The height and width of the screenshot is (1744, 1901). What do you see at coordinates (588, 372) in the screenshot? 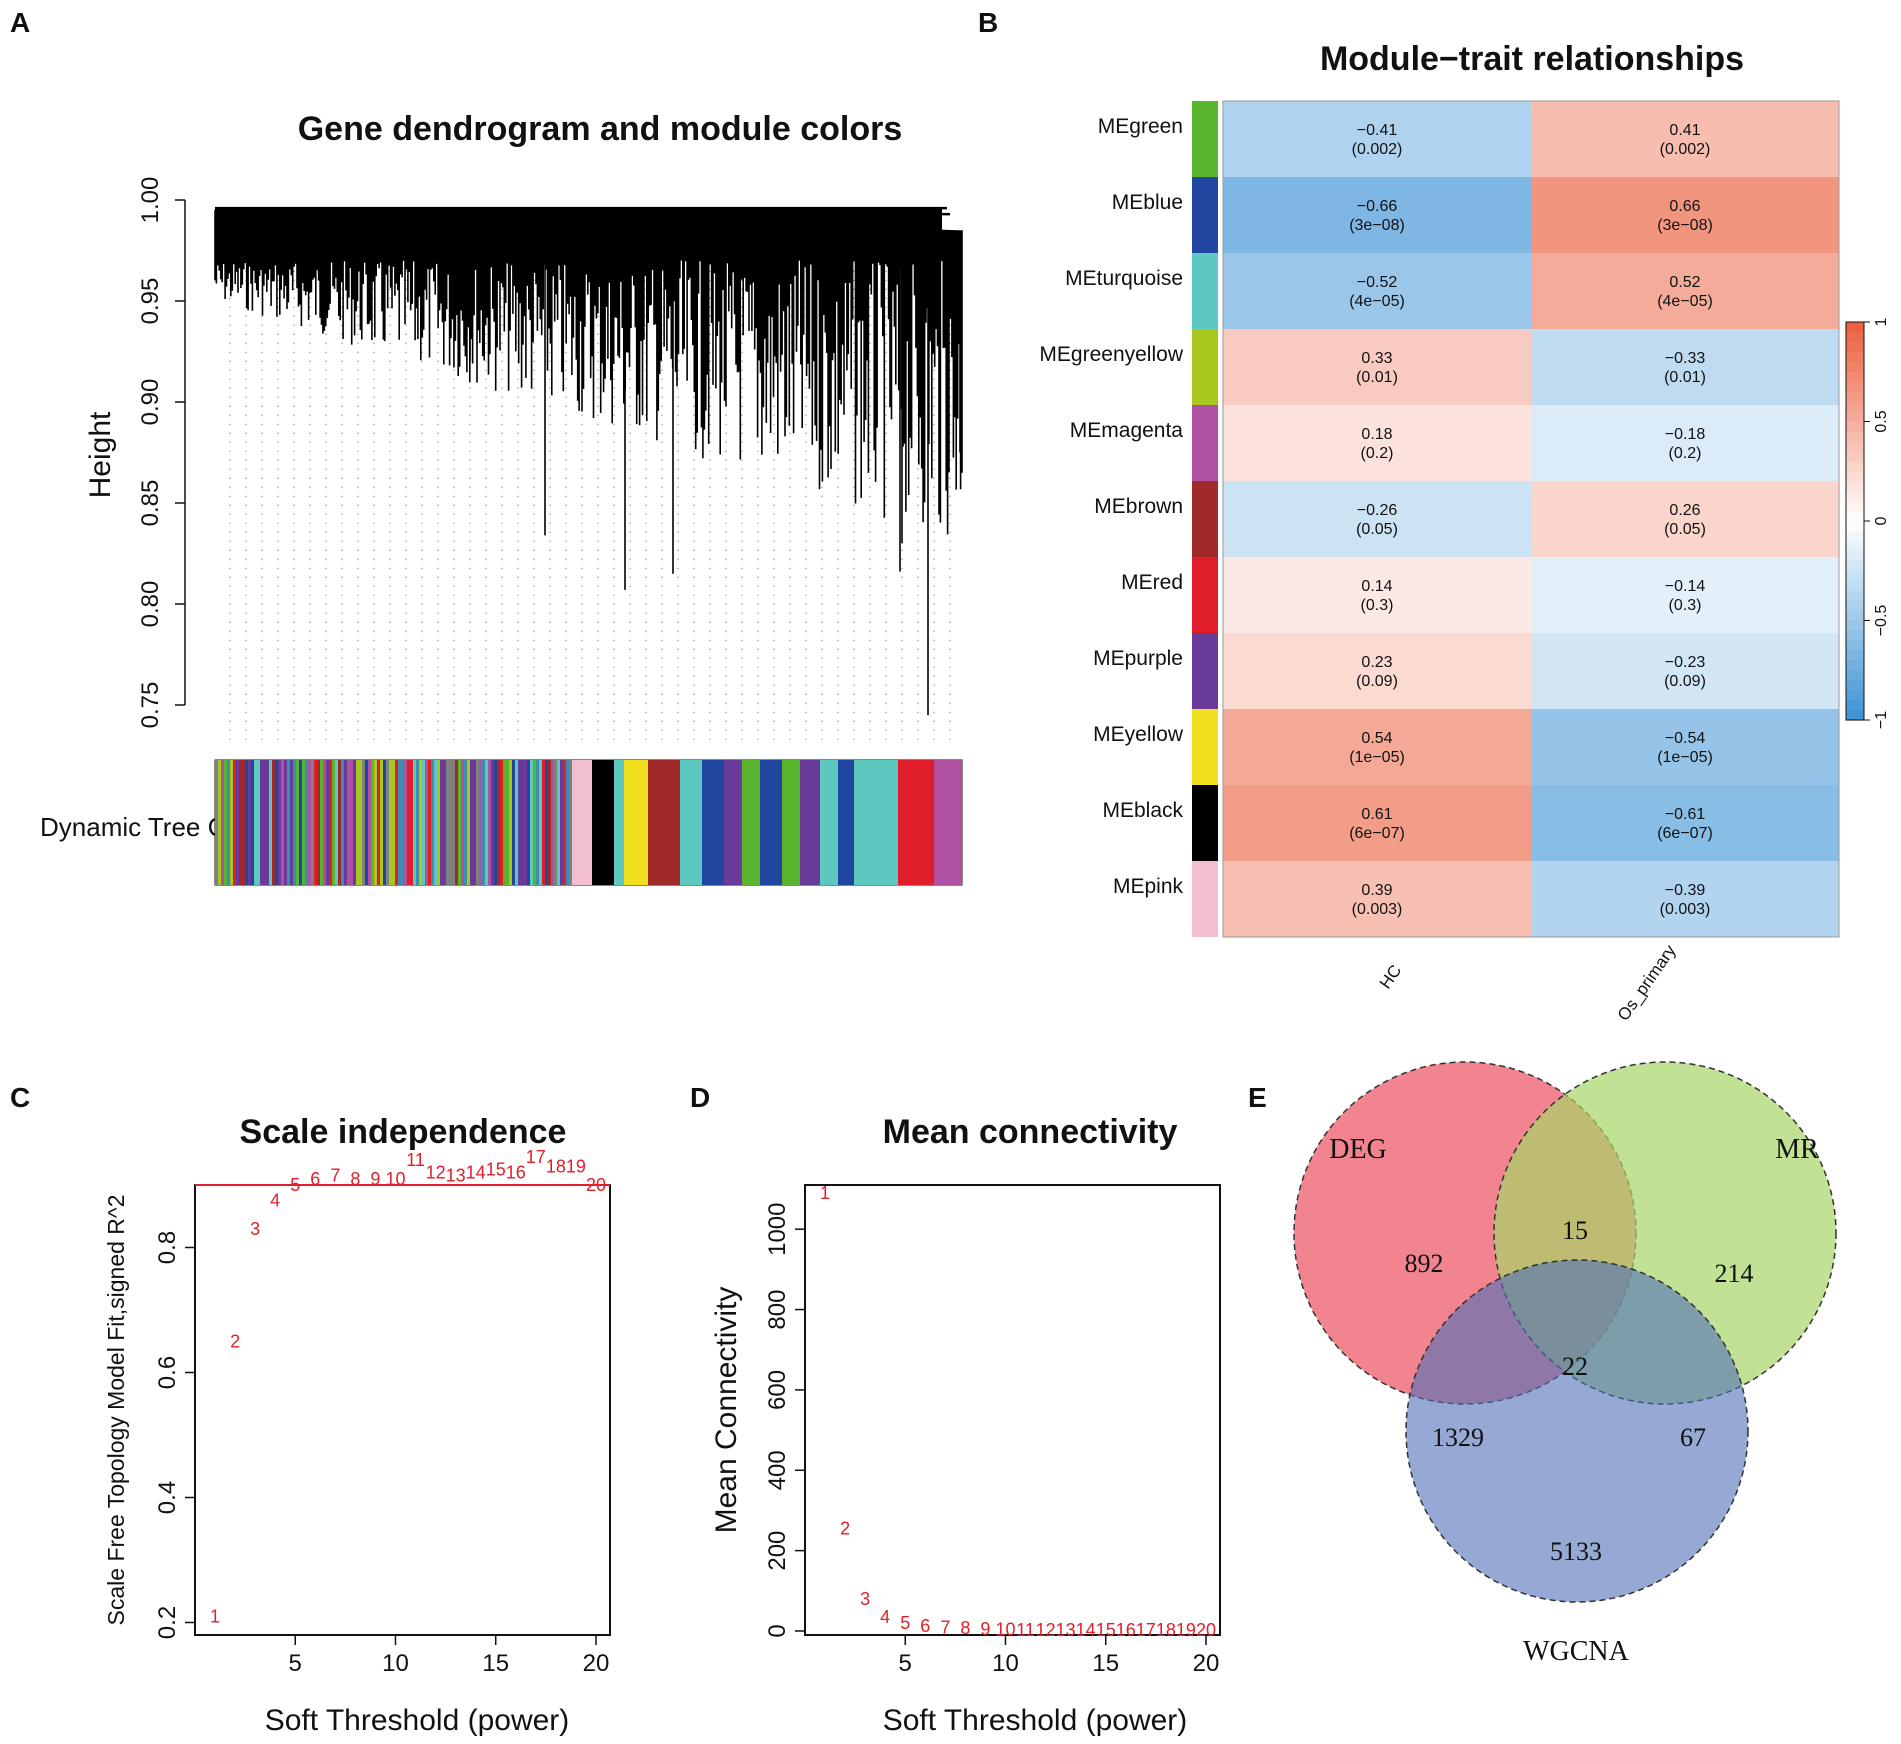
I see `dendrogram-leaf-branches` at bounding box center [588, 372].